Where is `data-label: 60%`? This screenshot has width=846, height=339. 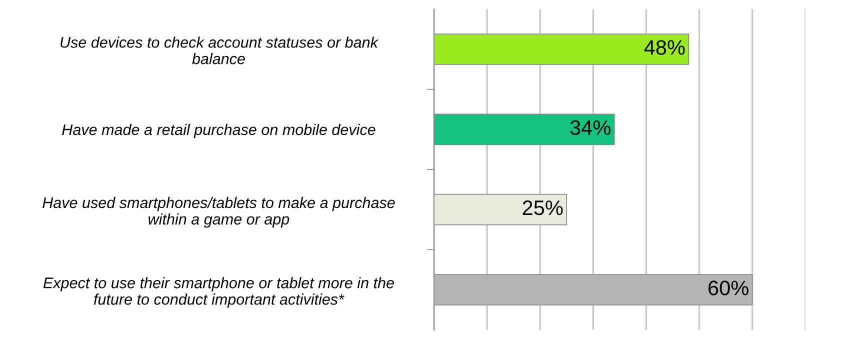
data-label: 60% is located at coordinates (728, 288).